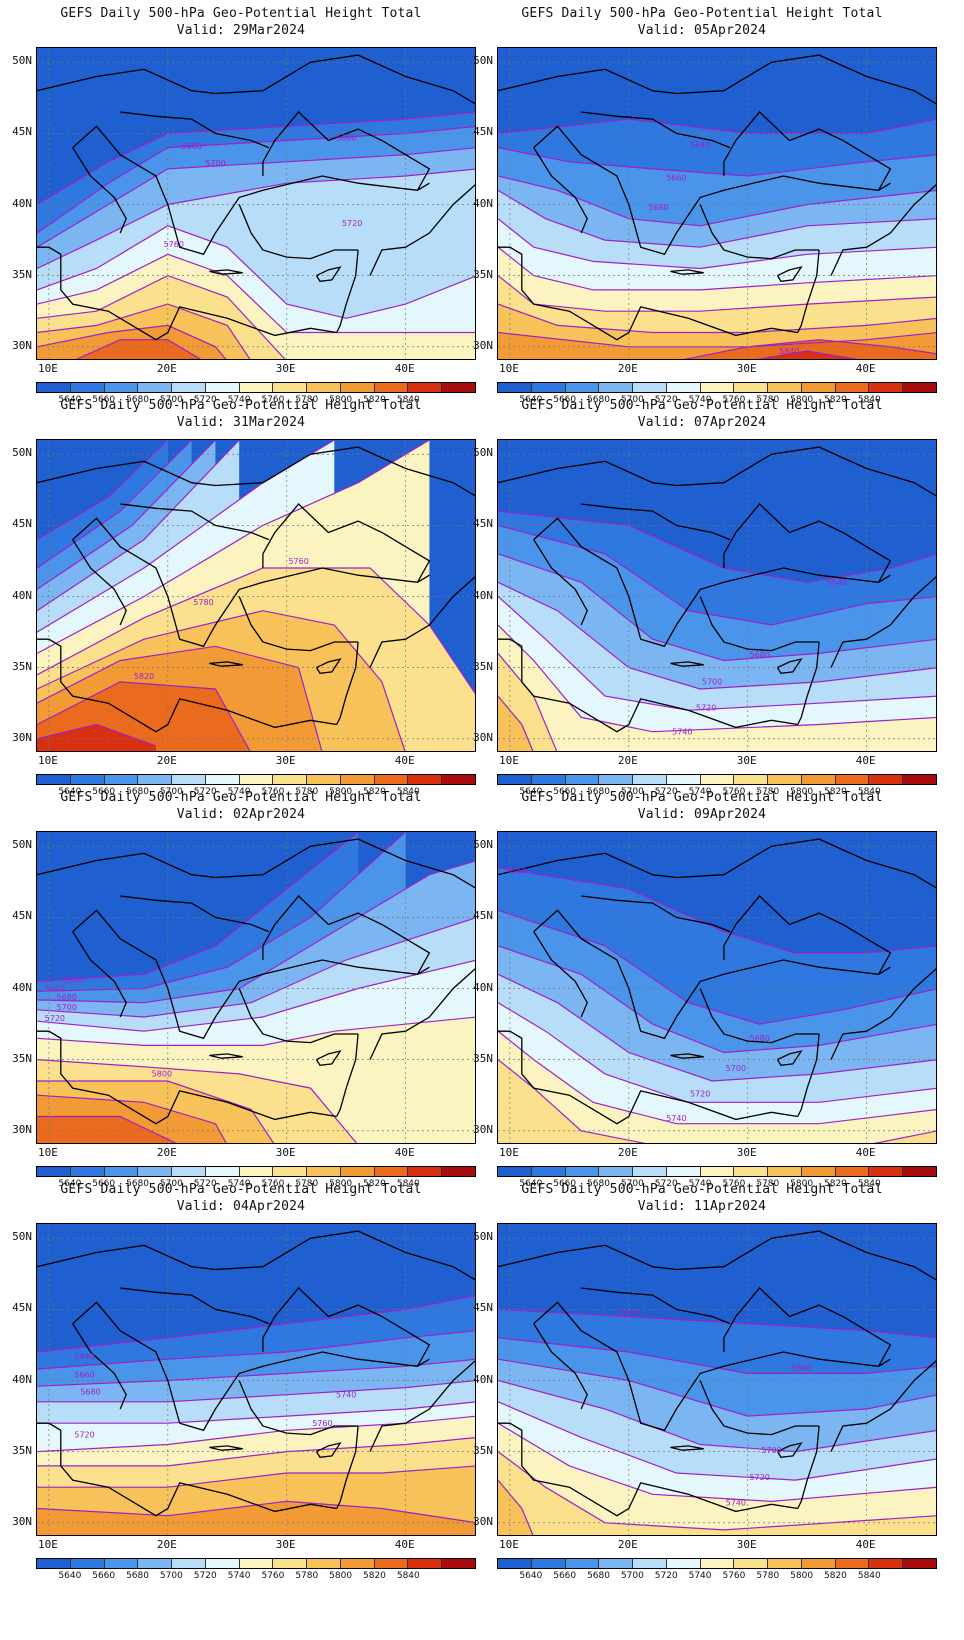 Image resolution: width=964 pixels, height=1640 pixels. What do you see at coordinates (256, 595) in the screenshot?
I see `contour-plot: 5760 5780 5820` at bounding box center [256, 595].